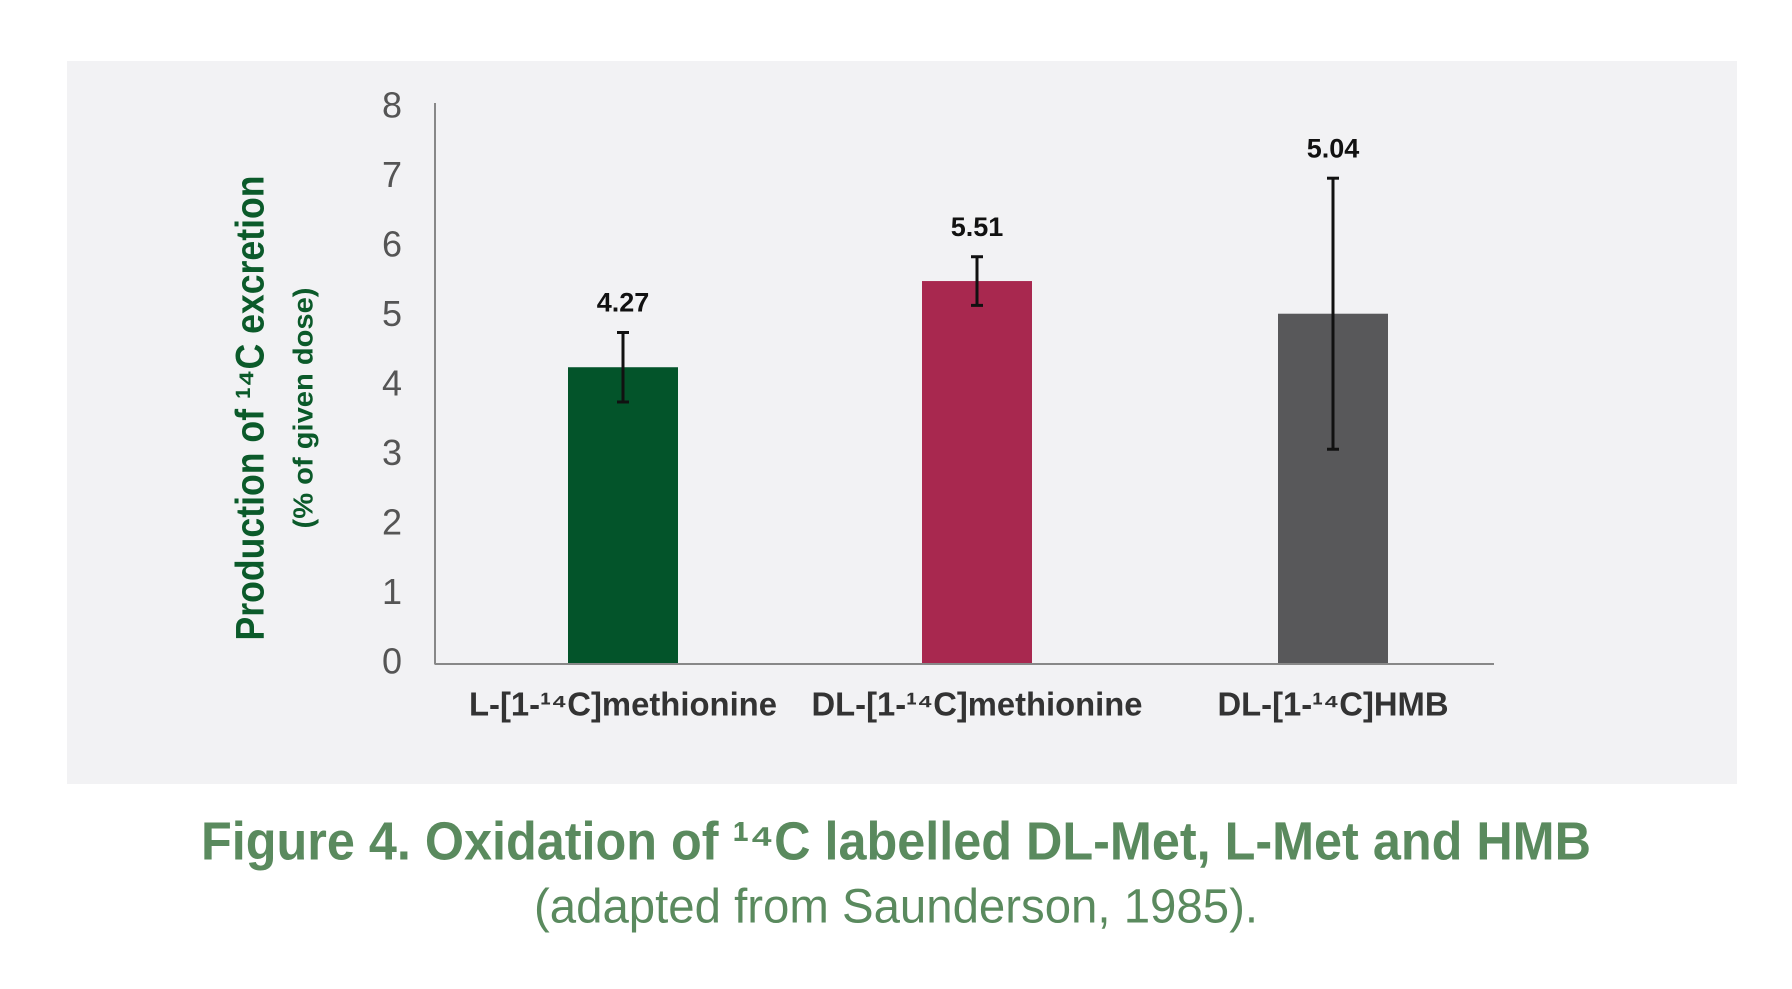 This screenshot has height=989, width=1792. What do you see at coordinates (977, 227) in the screenshot?
I see `value-label: 5.51` at bounding box center [977, 227].